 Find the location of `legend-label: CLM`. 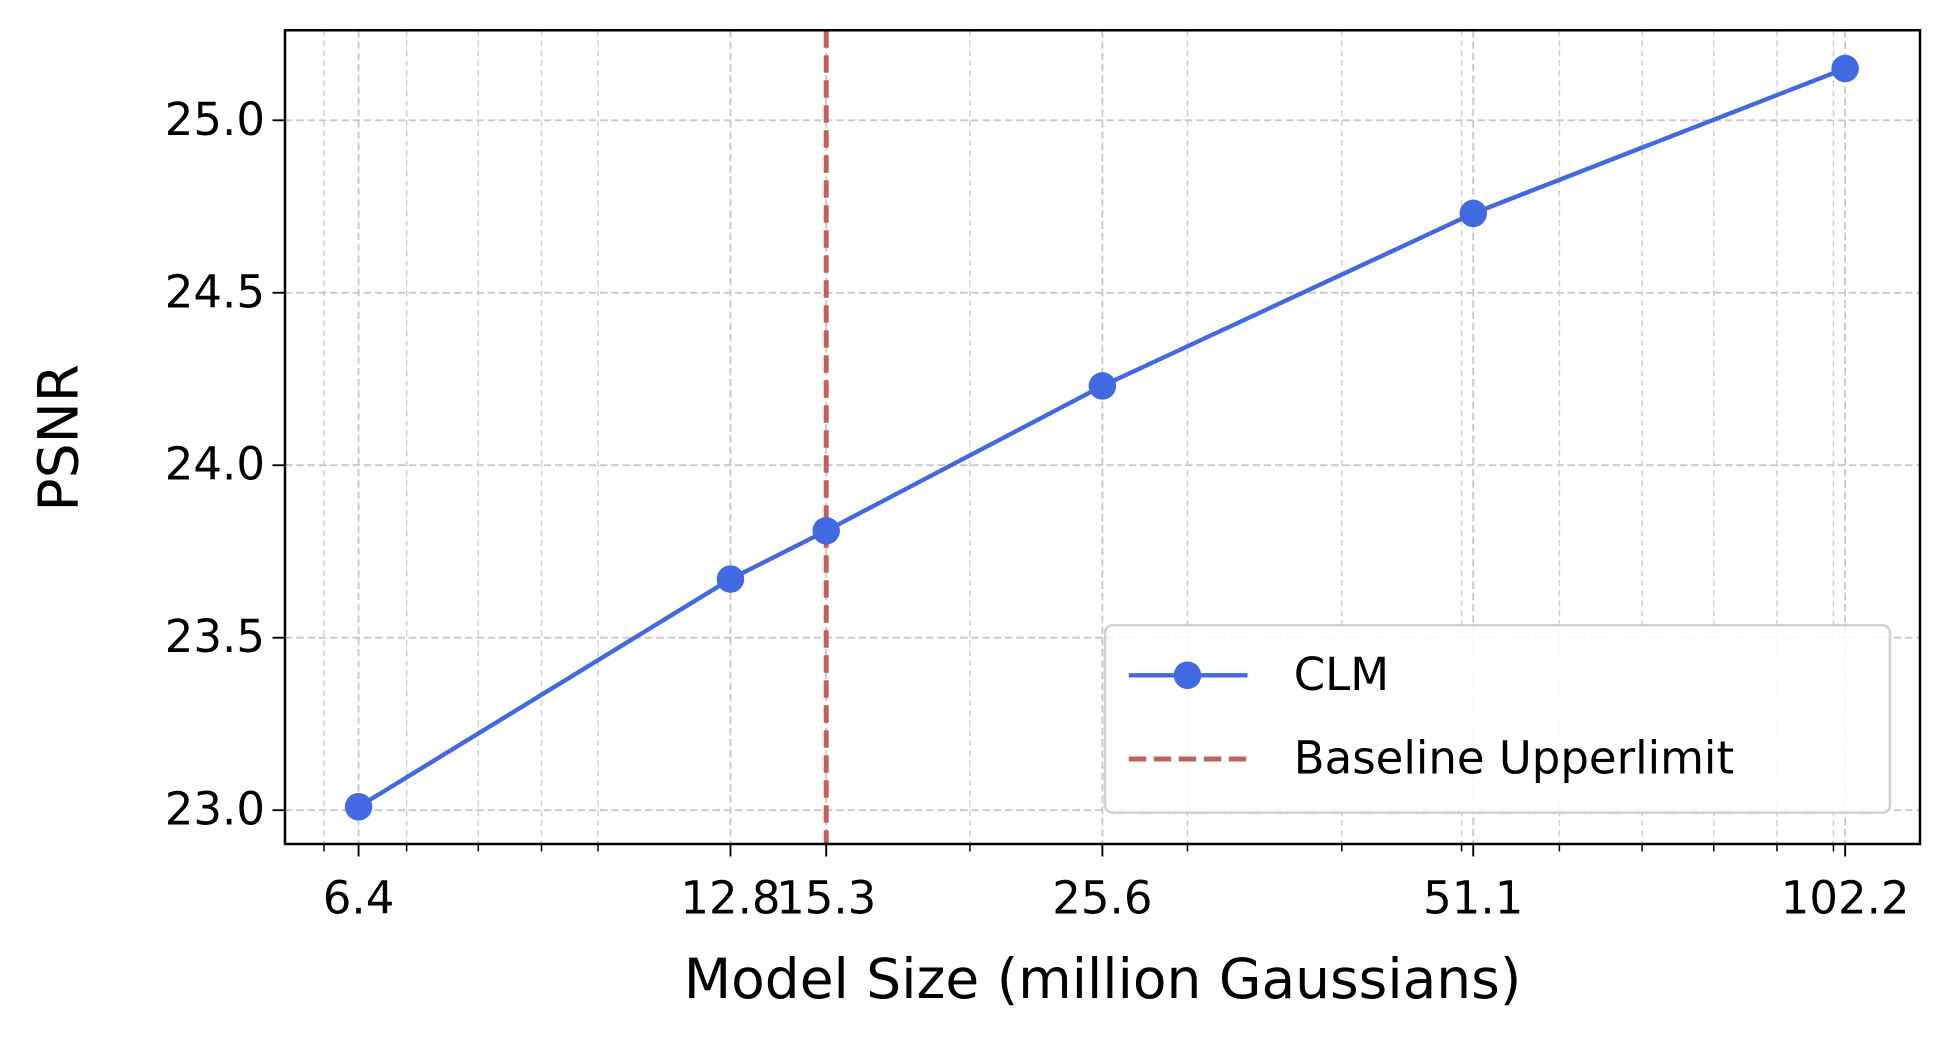

legend-label: CLM is located at coordinates (1341, 674).